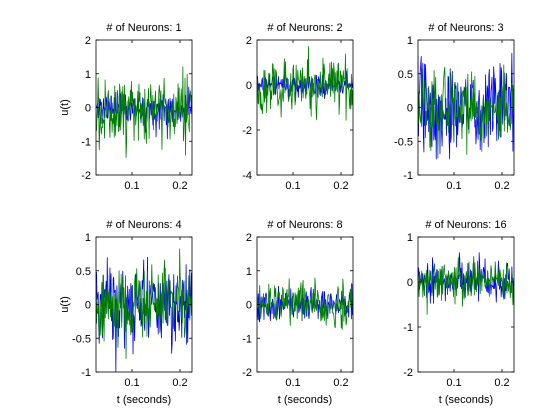 The image size is (560, 420). Describe the element at coordinates (143, 225) in the screenshot. I see `subplot-title: # of Neurons: 4` at that location.